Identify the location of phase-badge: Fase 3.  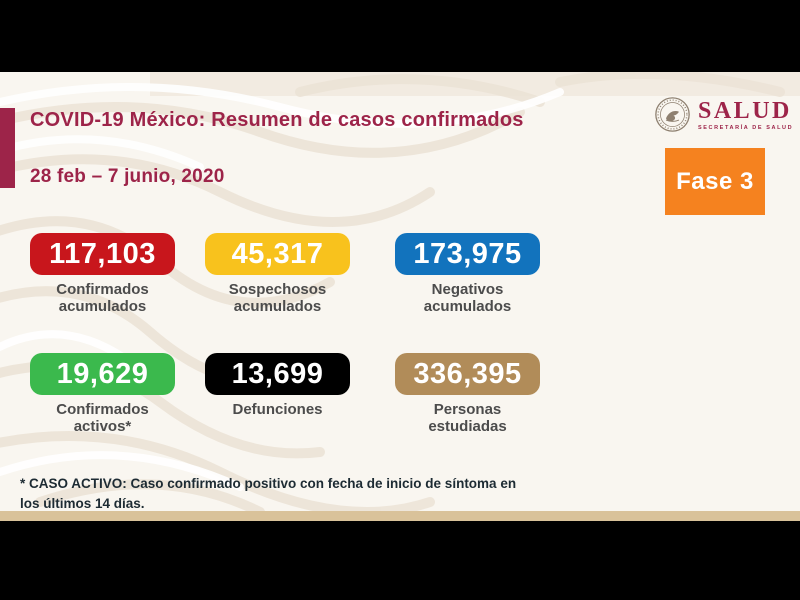
(715, 181).